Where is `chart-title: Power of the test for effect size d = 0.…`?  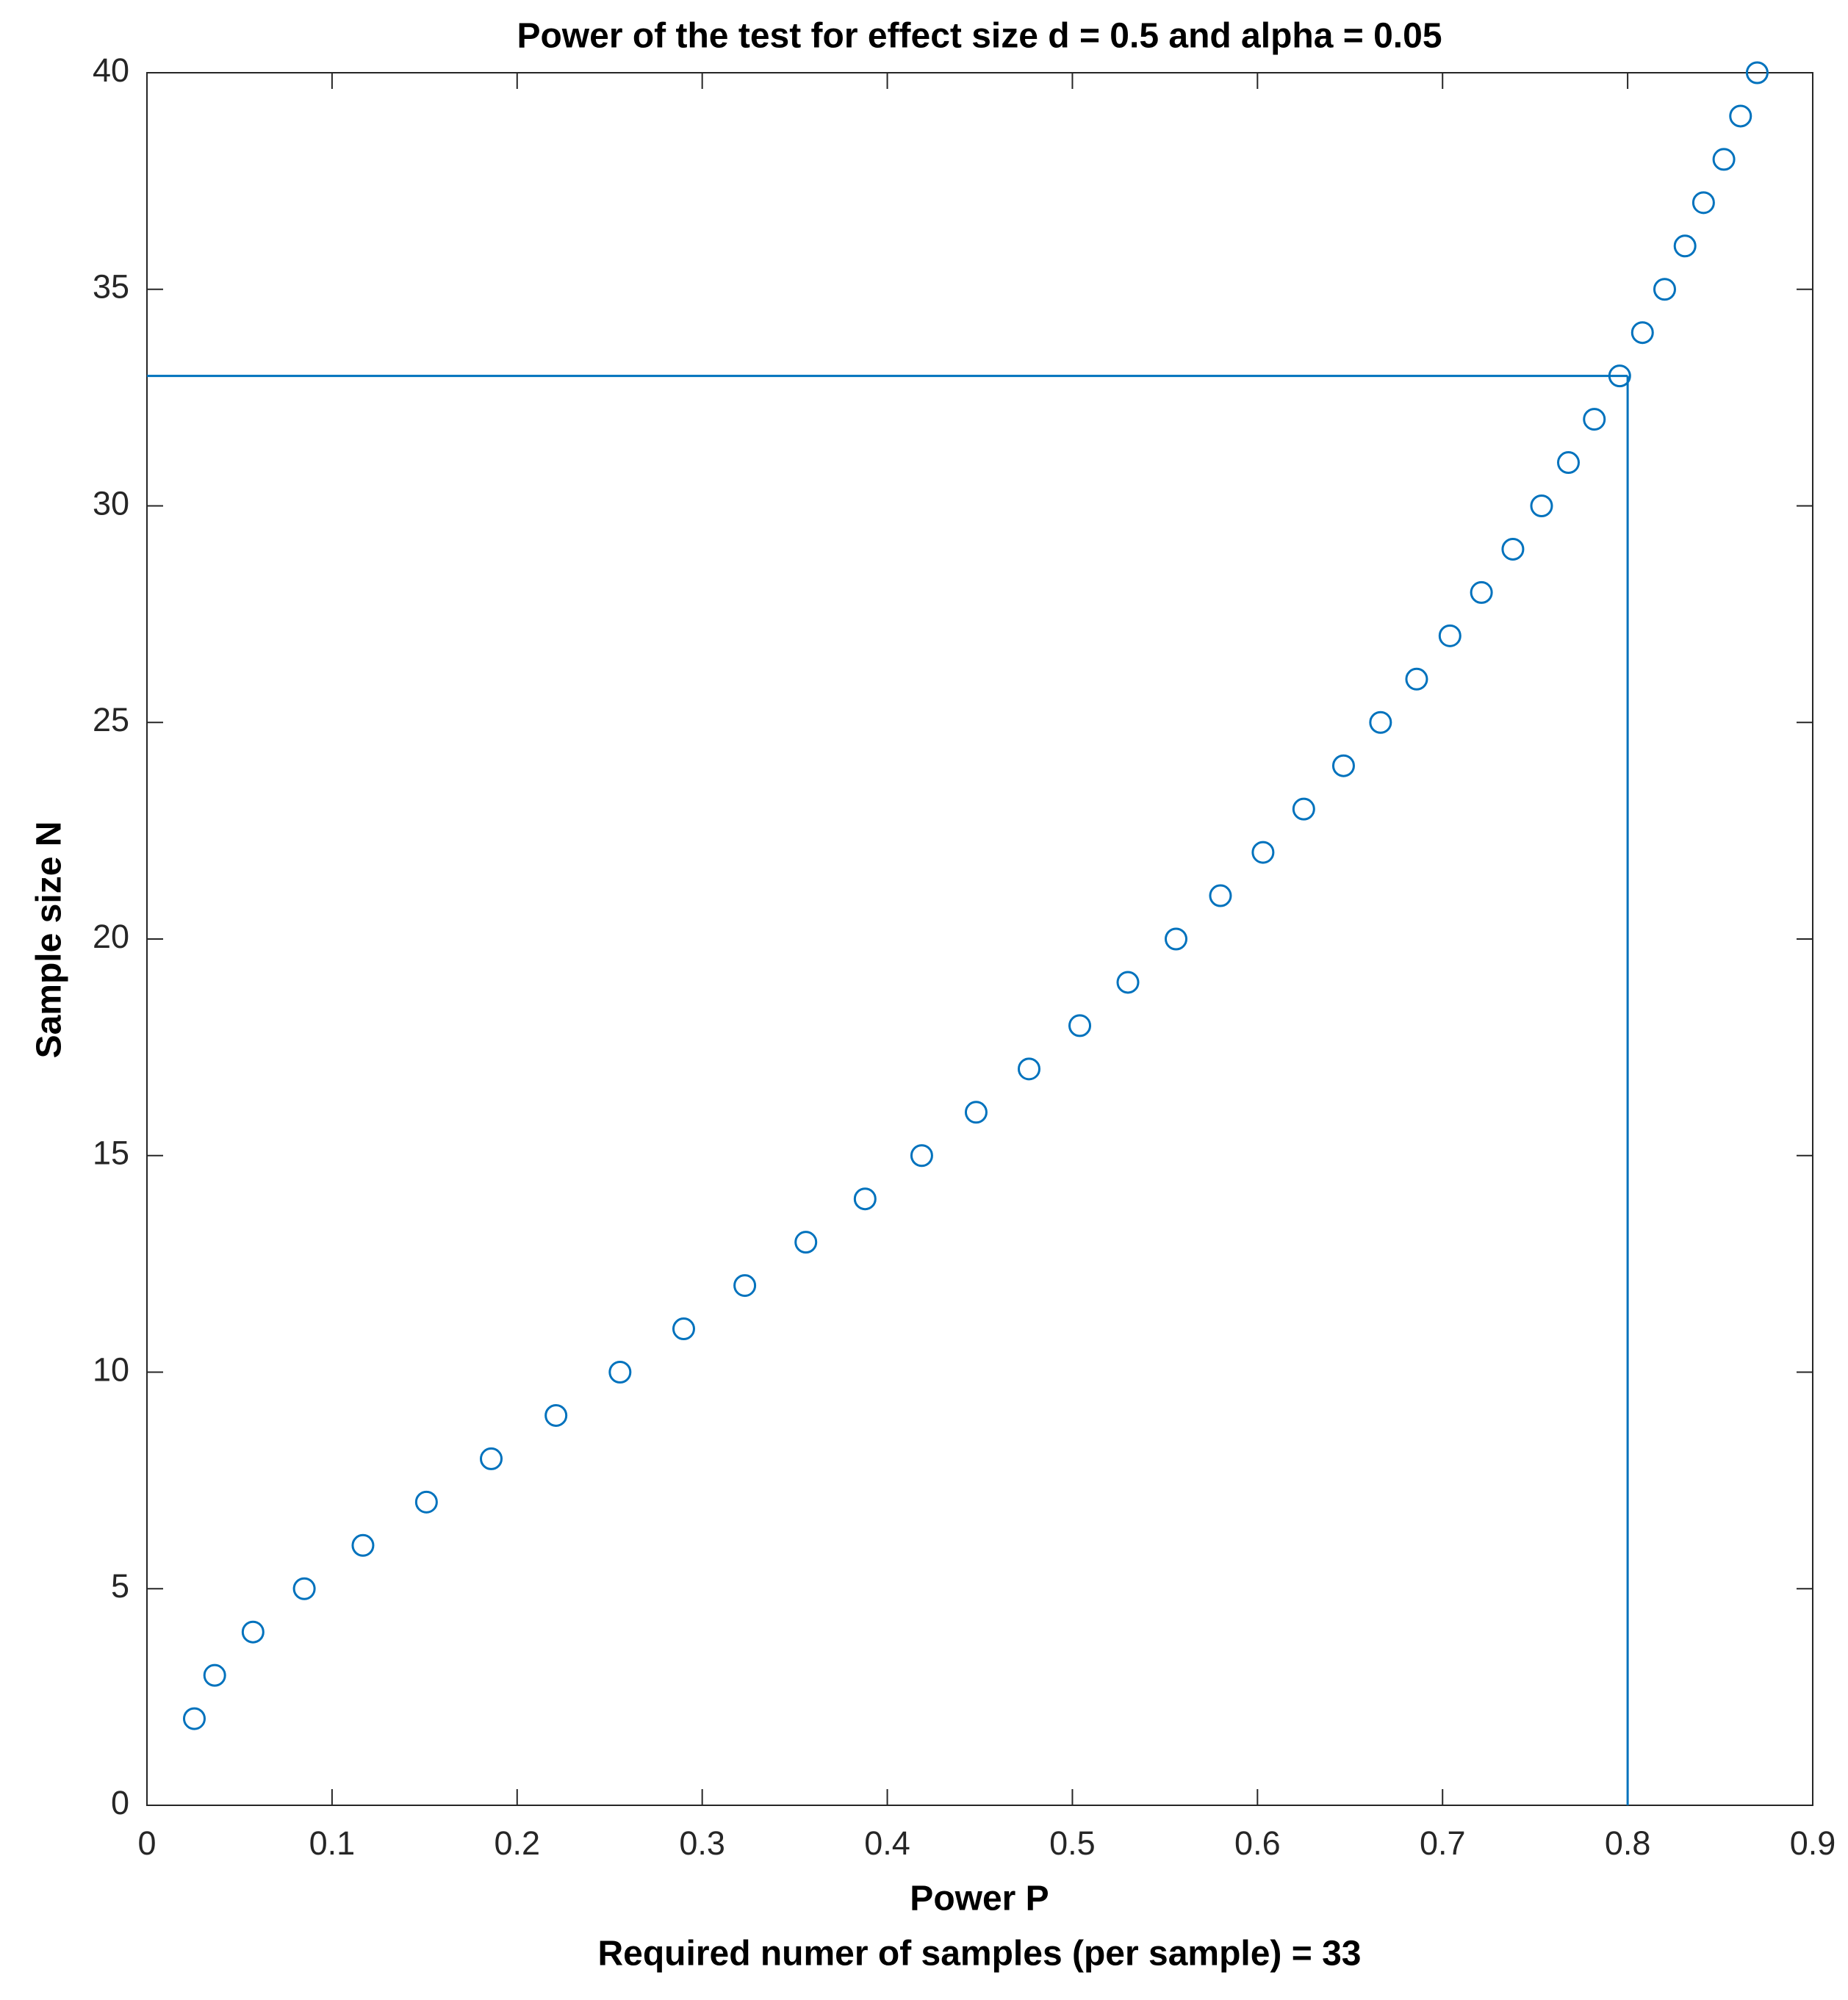
chart-title: Power of the test for effect size d = 0.… is located at coordinates (979, 36).